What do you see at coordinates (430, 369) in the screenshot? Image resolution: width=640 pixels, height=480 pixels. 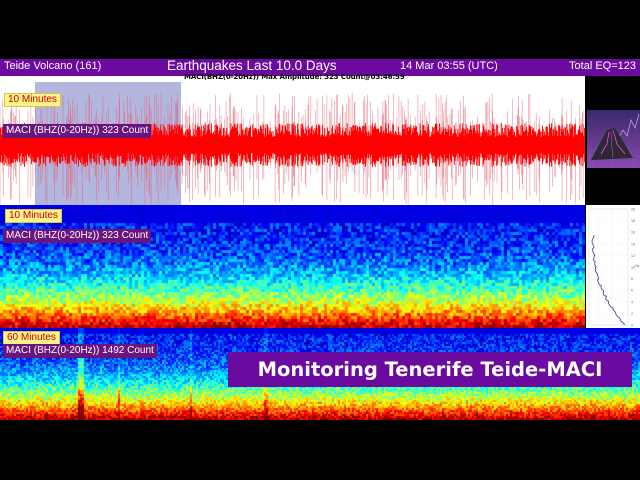 I see `monitoring-banner: Monitoring Tenerife Teide-MACI` at bounding box center [430, 369].